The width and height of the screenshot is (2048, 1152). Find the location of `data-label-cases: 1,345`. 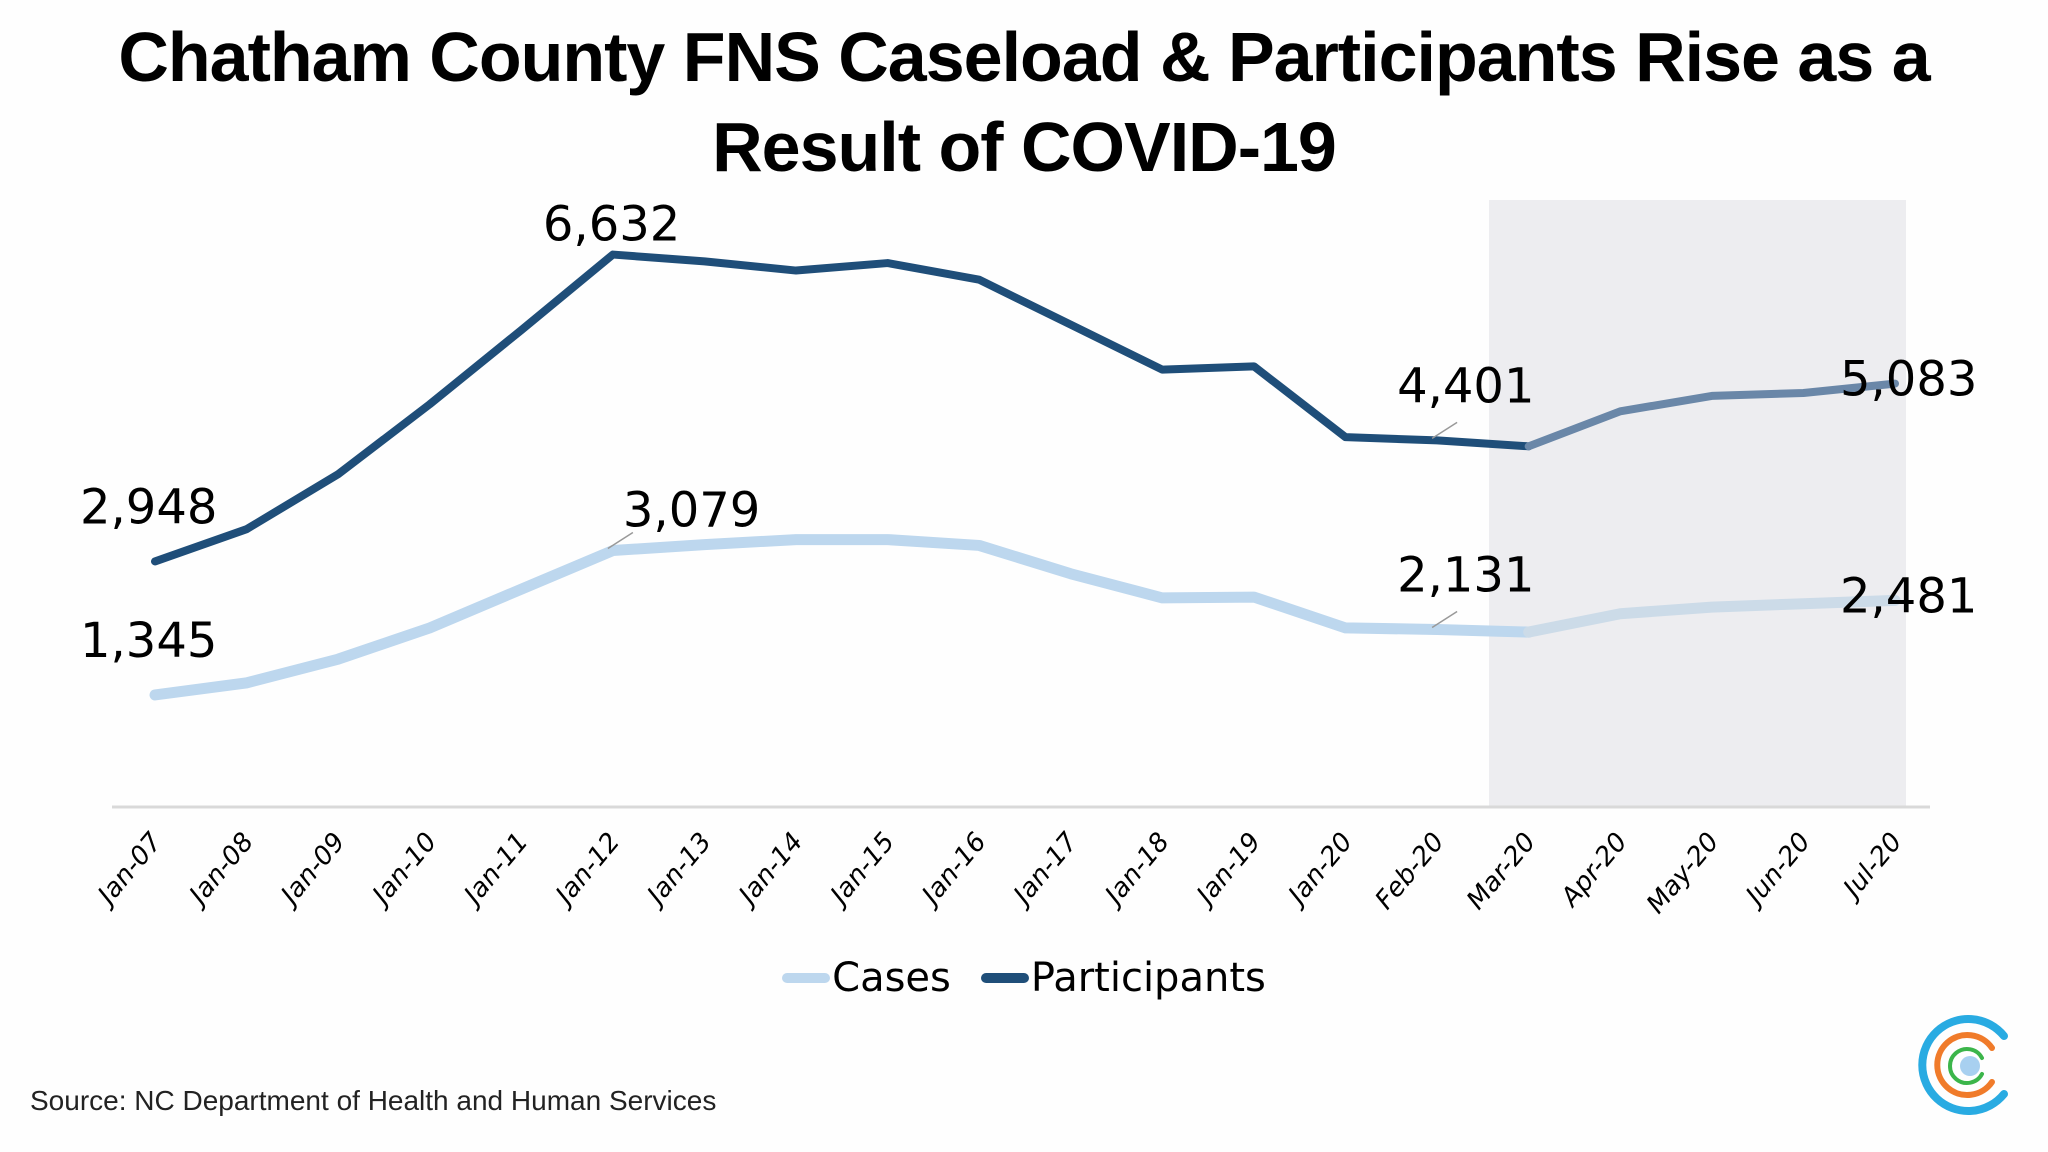

data-label-cases: 1,345 is located at coordinates (148, 641).